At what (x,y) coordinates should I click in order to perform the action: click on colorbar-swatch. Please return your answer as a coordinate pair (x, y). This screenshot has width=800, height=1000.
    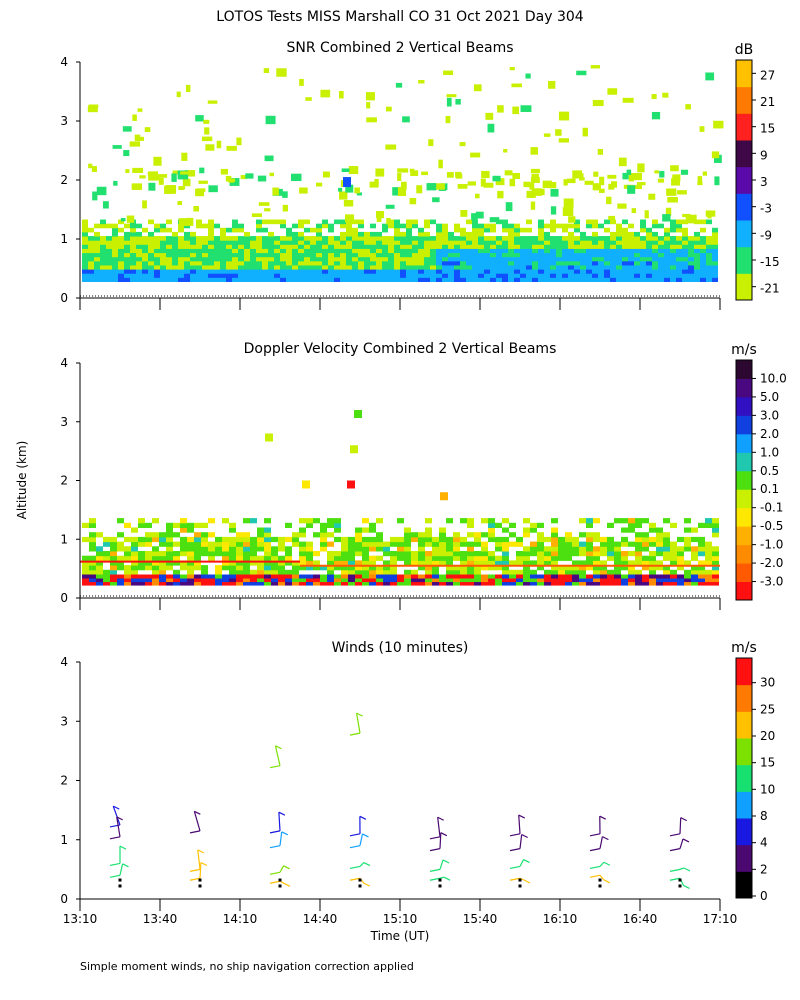
    Looking at the image, I should click on (744, 554).